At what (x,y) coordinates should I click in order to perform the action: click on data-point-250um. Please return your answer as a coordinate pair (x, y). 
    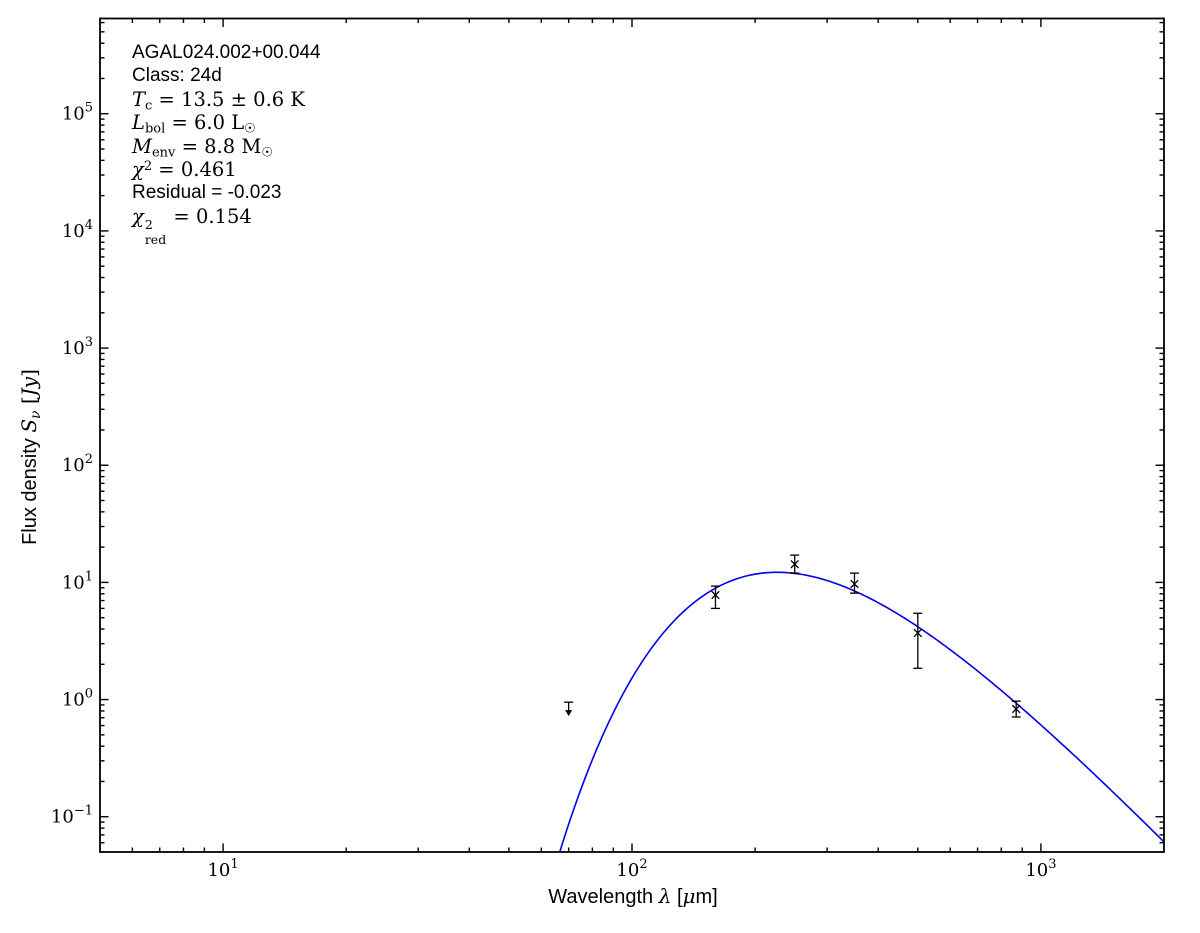
    Looking at the image, I should click on (795, 564).